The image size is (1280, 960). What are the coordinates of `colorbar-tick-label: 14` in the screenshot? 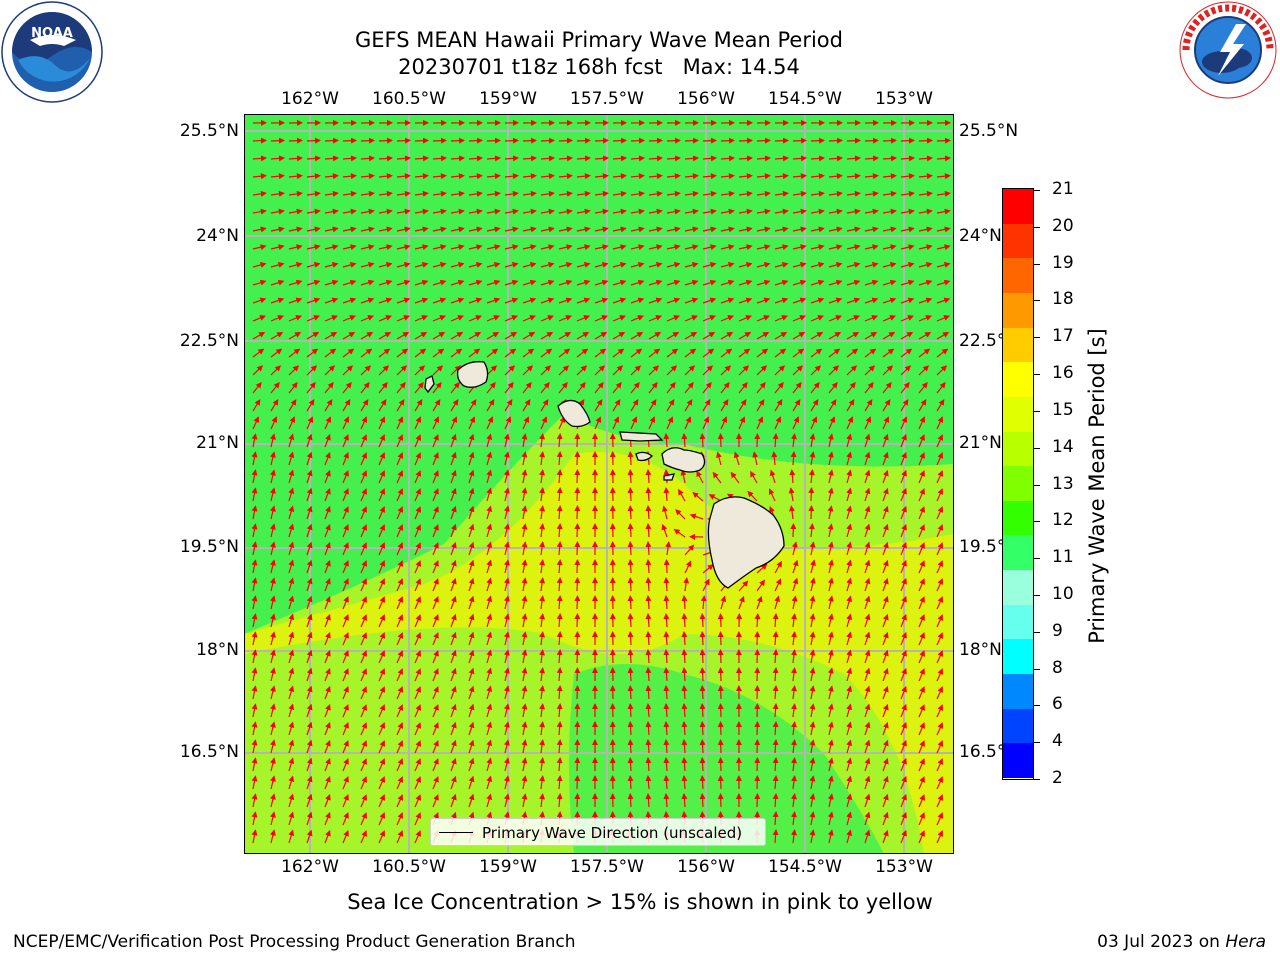 It's located at (1063, 446).